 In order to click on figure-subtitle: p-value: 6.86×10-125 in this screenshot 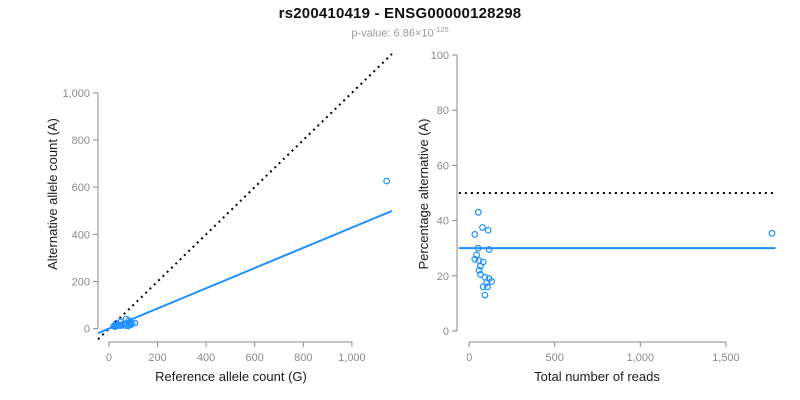, I will do `click(400, 32)`.